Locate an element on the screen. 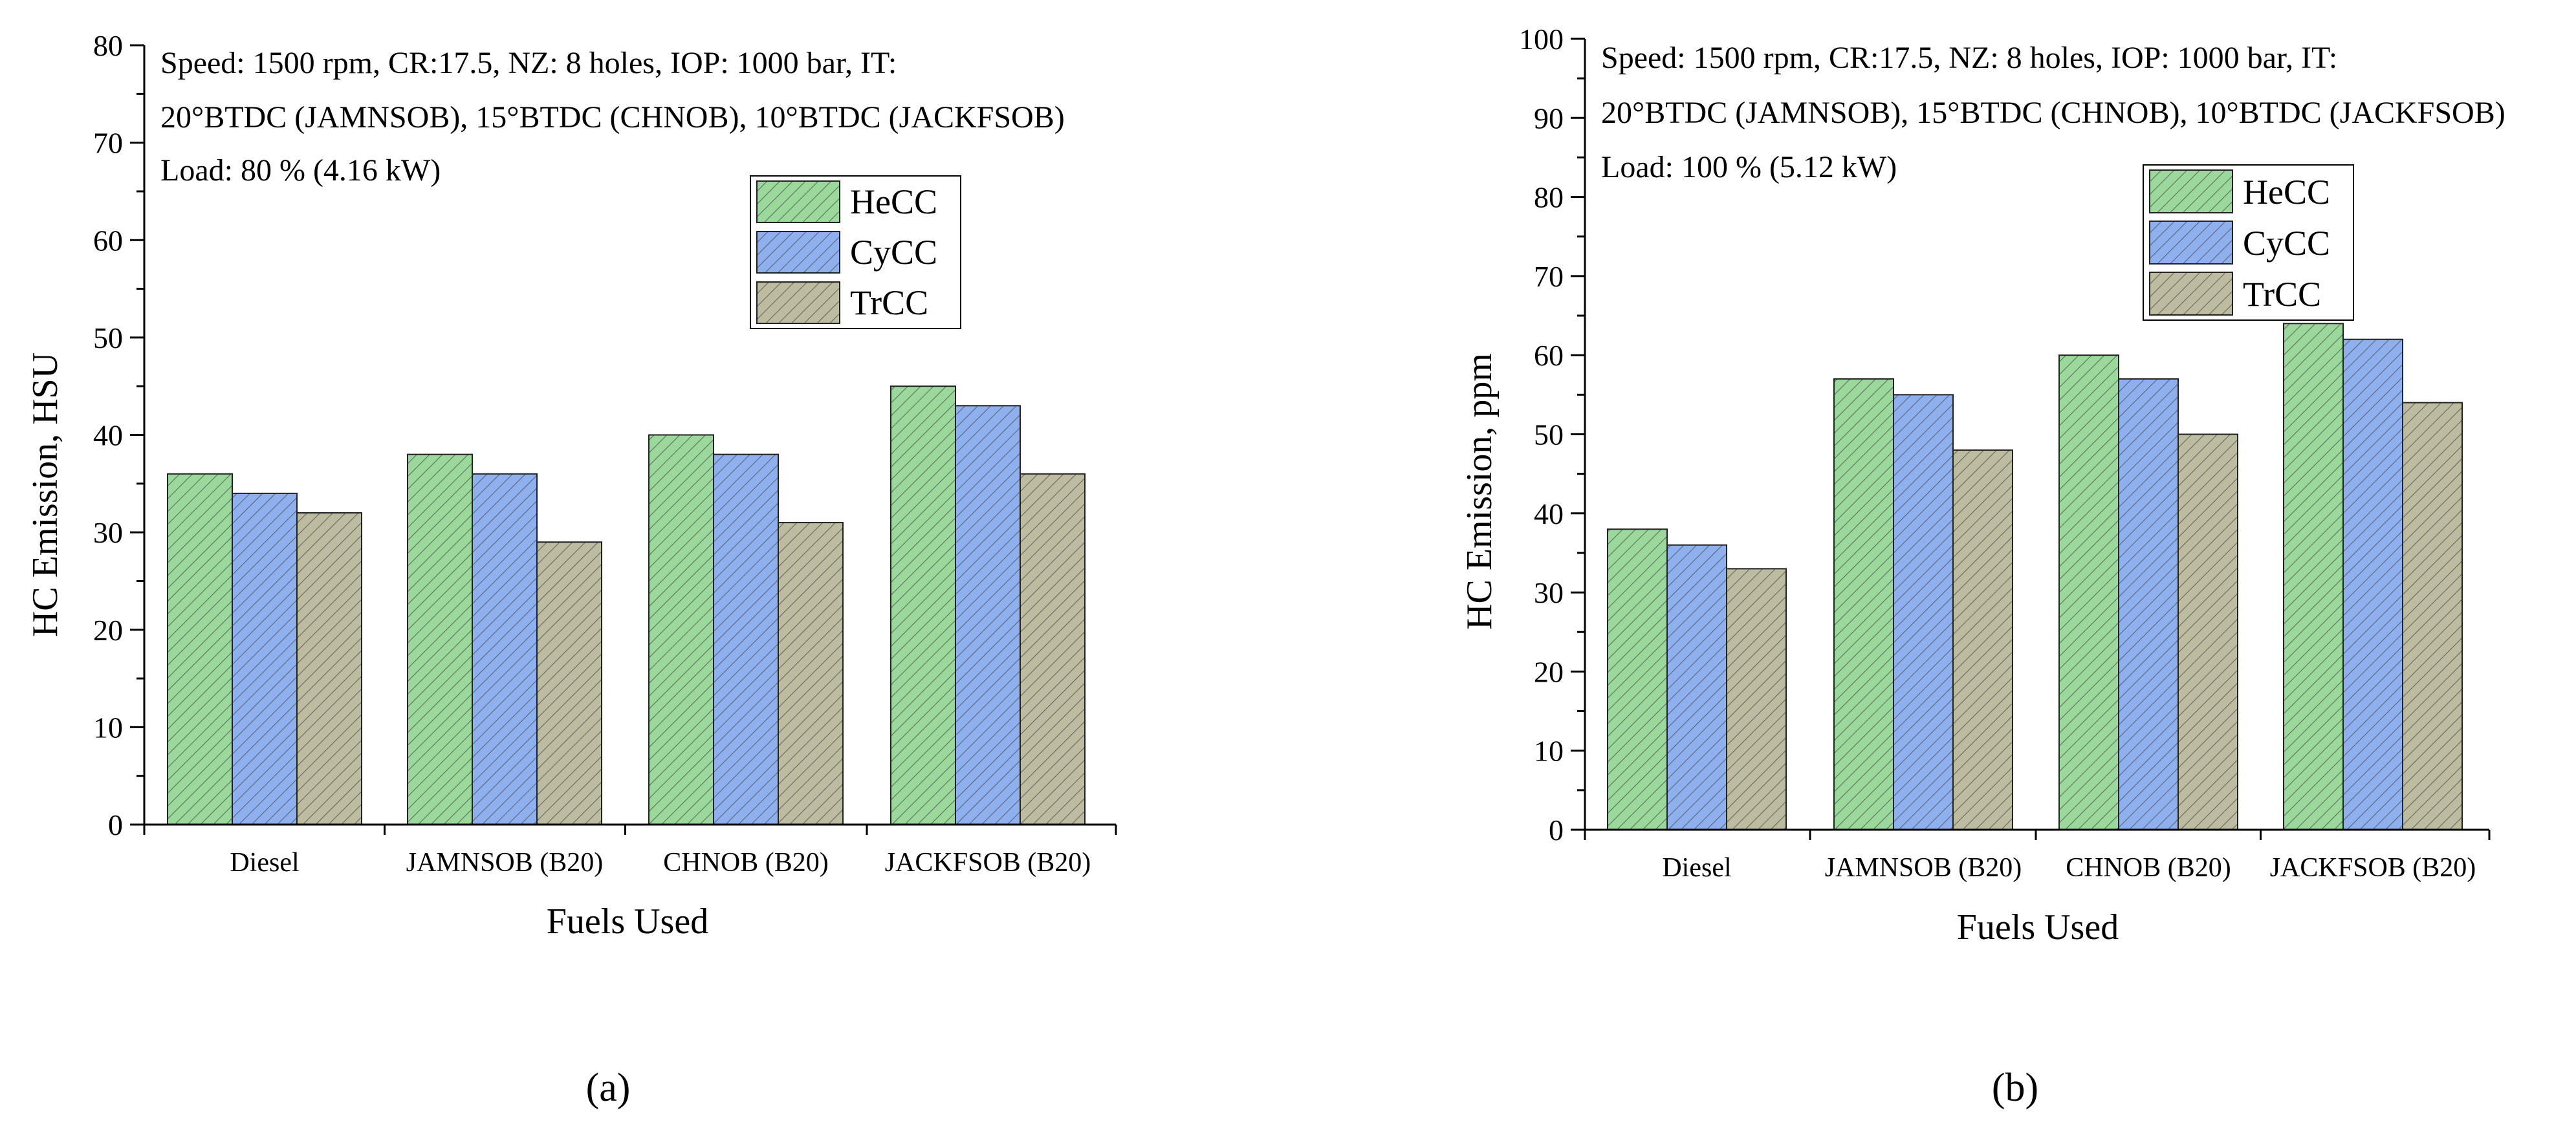  annotation-line3-b: Load: 100 % (5.12 kW) is located at coordinates (1749, 167).